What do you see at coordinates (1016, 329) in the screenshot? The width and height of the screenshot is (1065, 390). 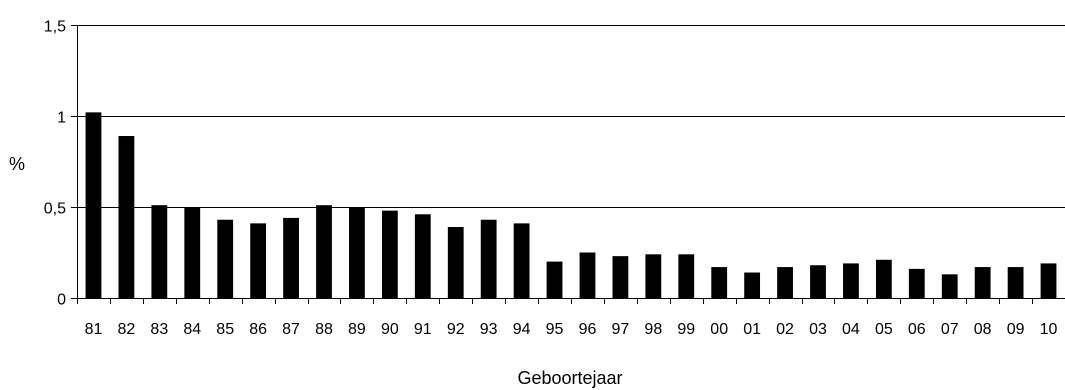 I see `x-tick-label-09: 09` at bounding box center [1016, 329].